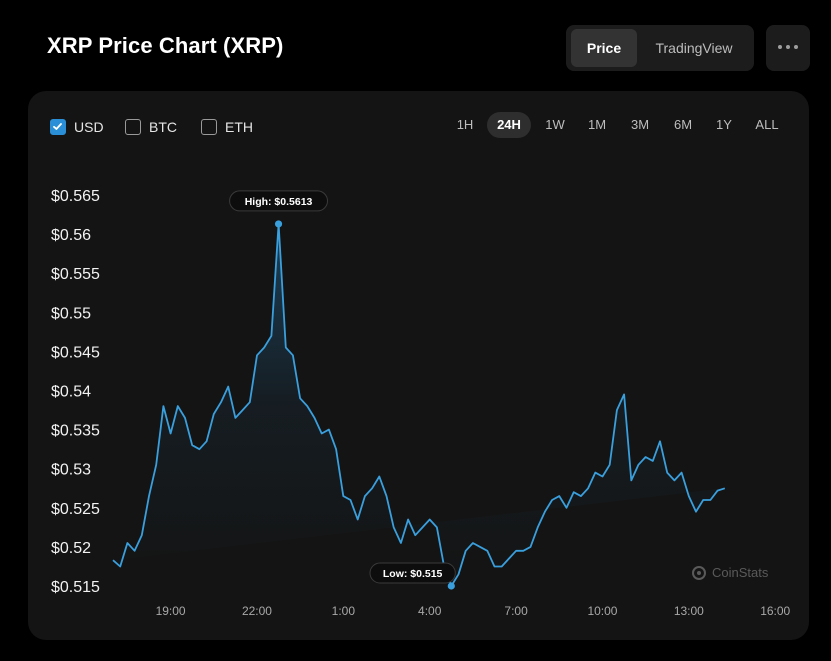  What do you see at coordinates (171, 611) in the screenshot?
I see `x-tick-label: 19:00` at bounding box center [171, 611].